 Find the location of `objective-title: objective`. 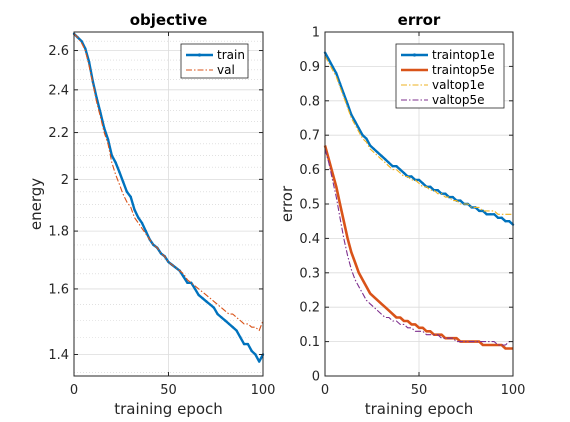

objective-title: objective is located at coordinates (169, 20).